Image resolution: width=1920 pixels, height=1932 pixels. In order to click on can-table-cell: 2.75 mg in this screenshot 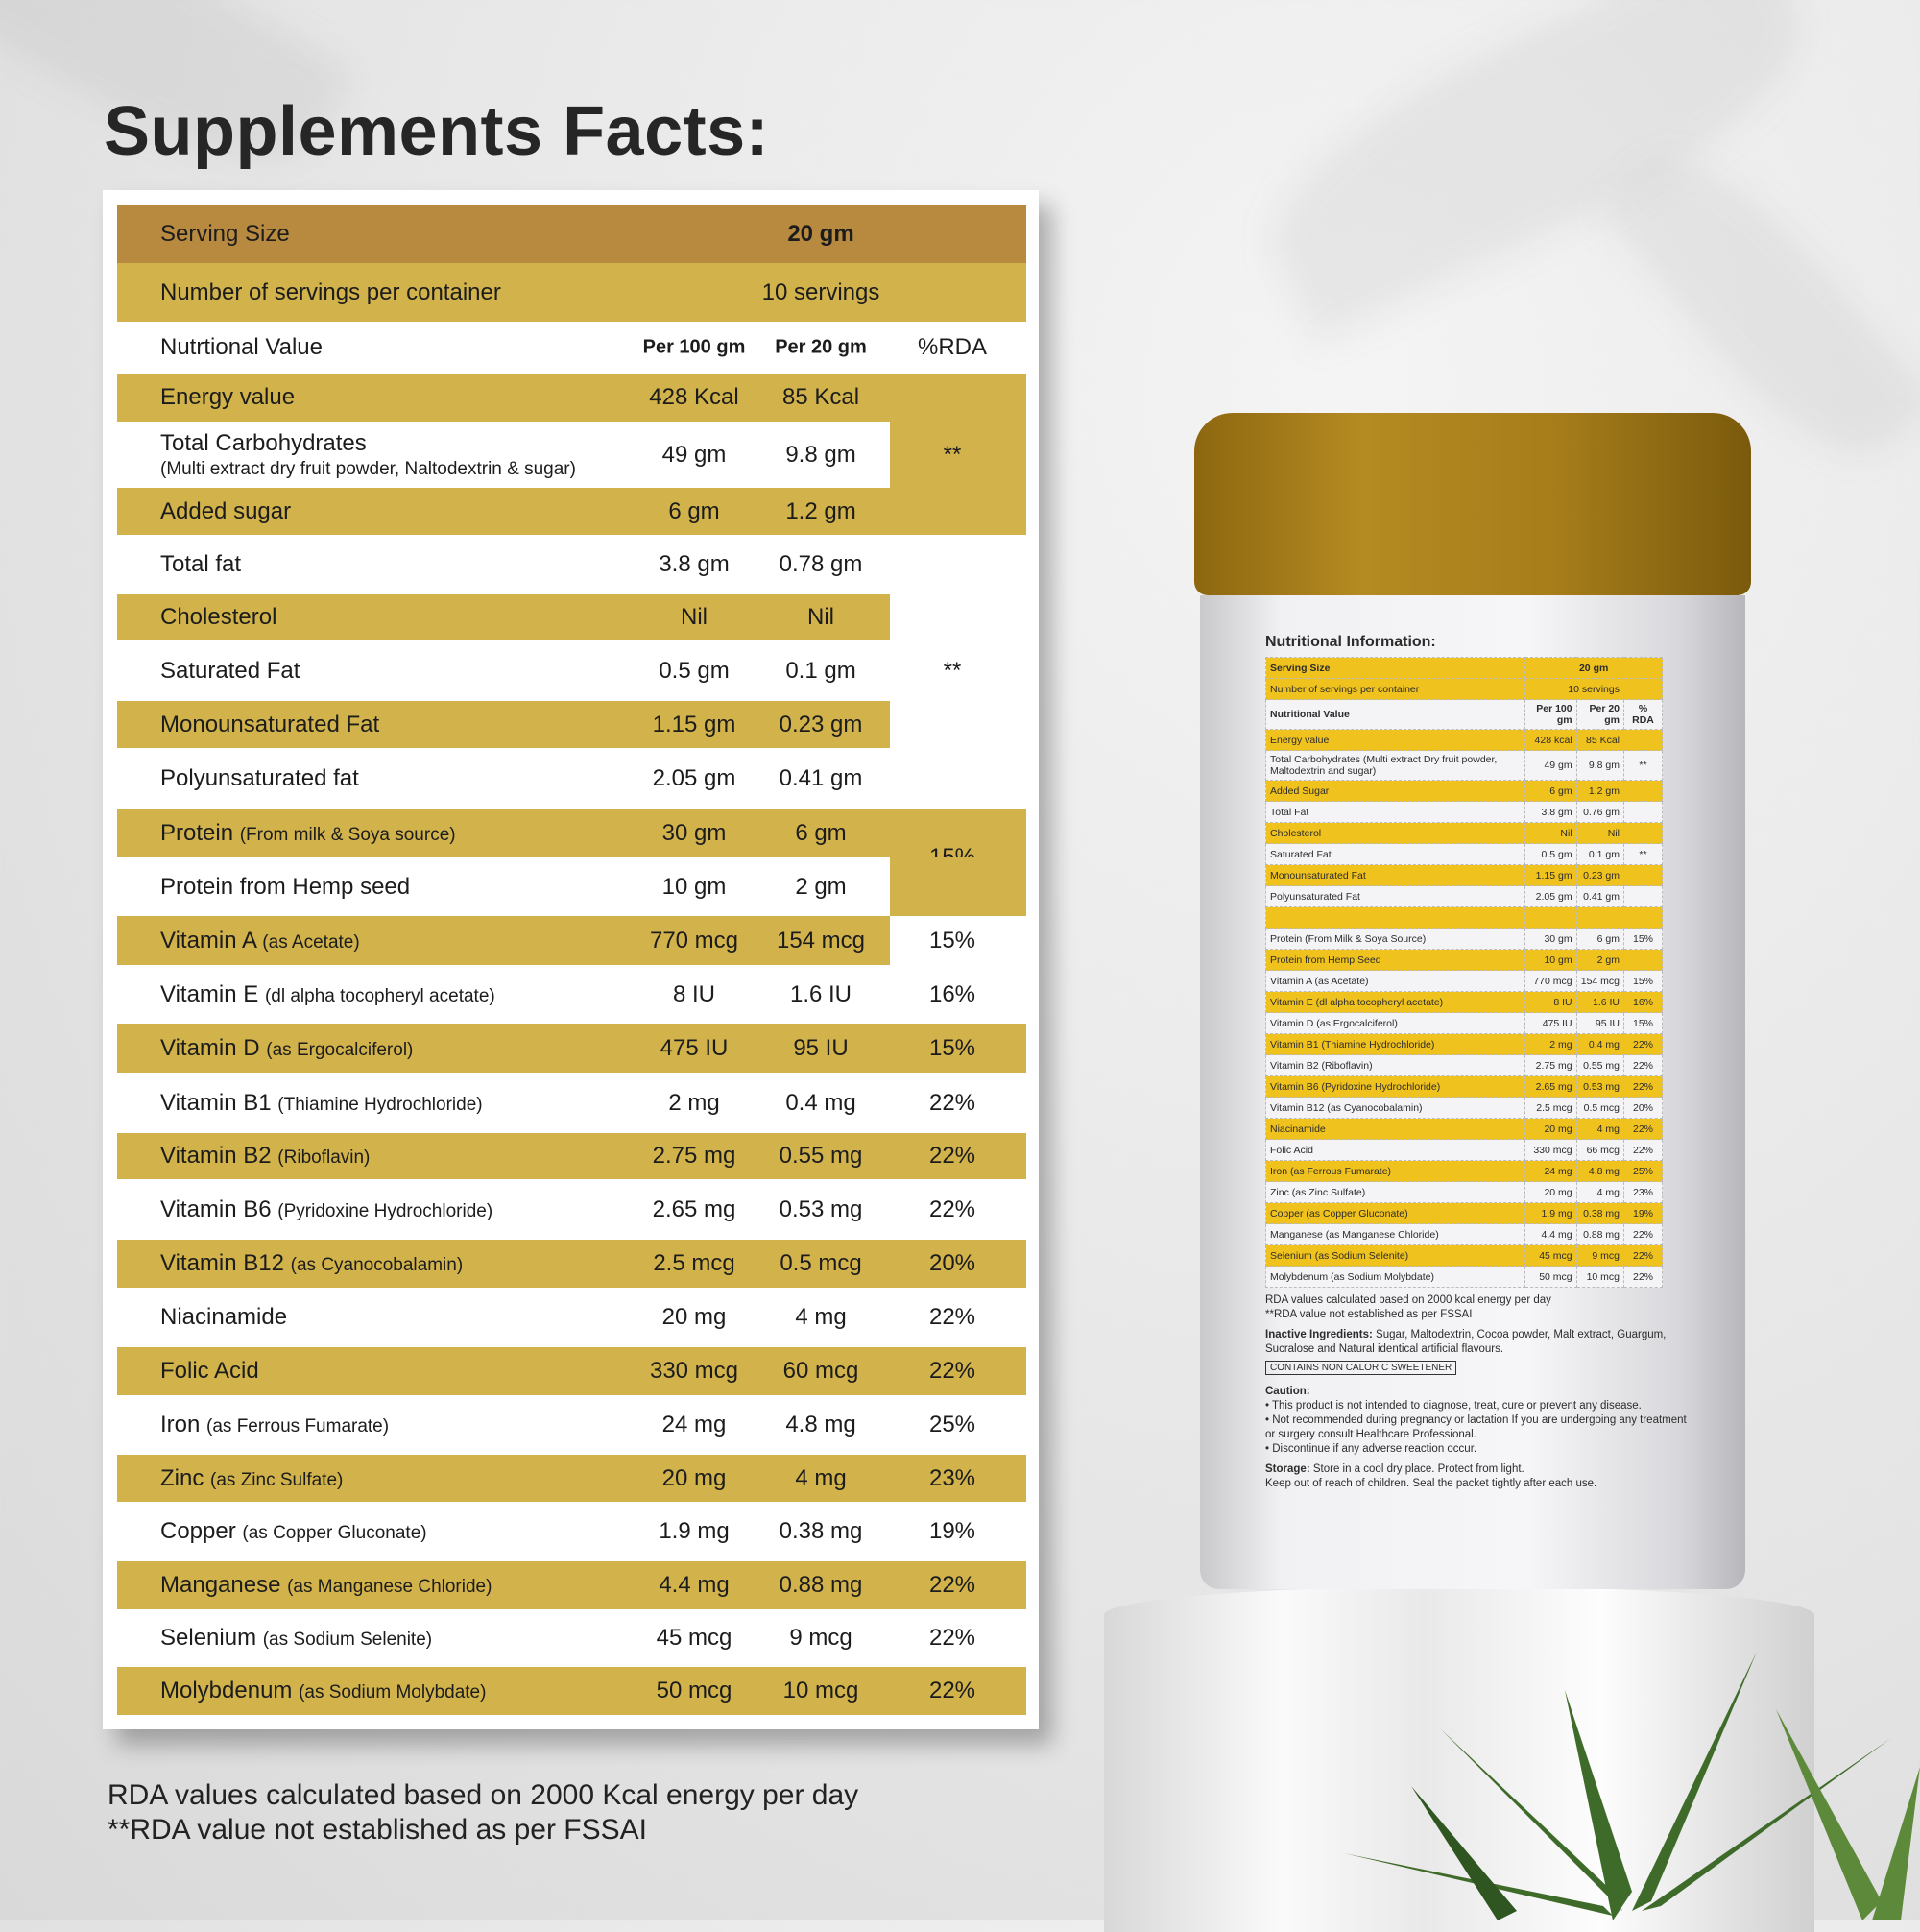, I will do `click(1550, 1065)`.